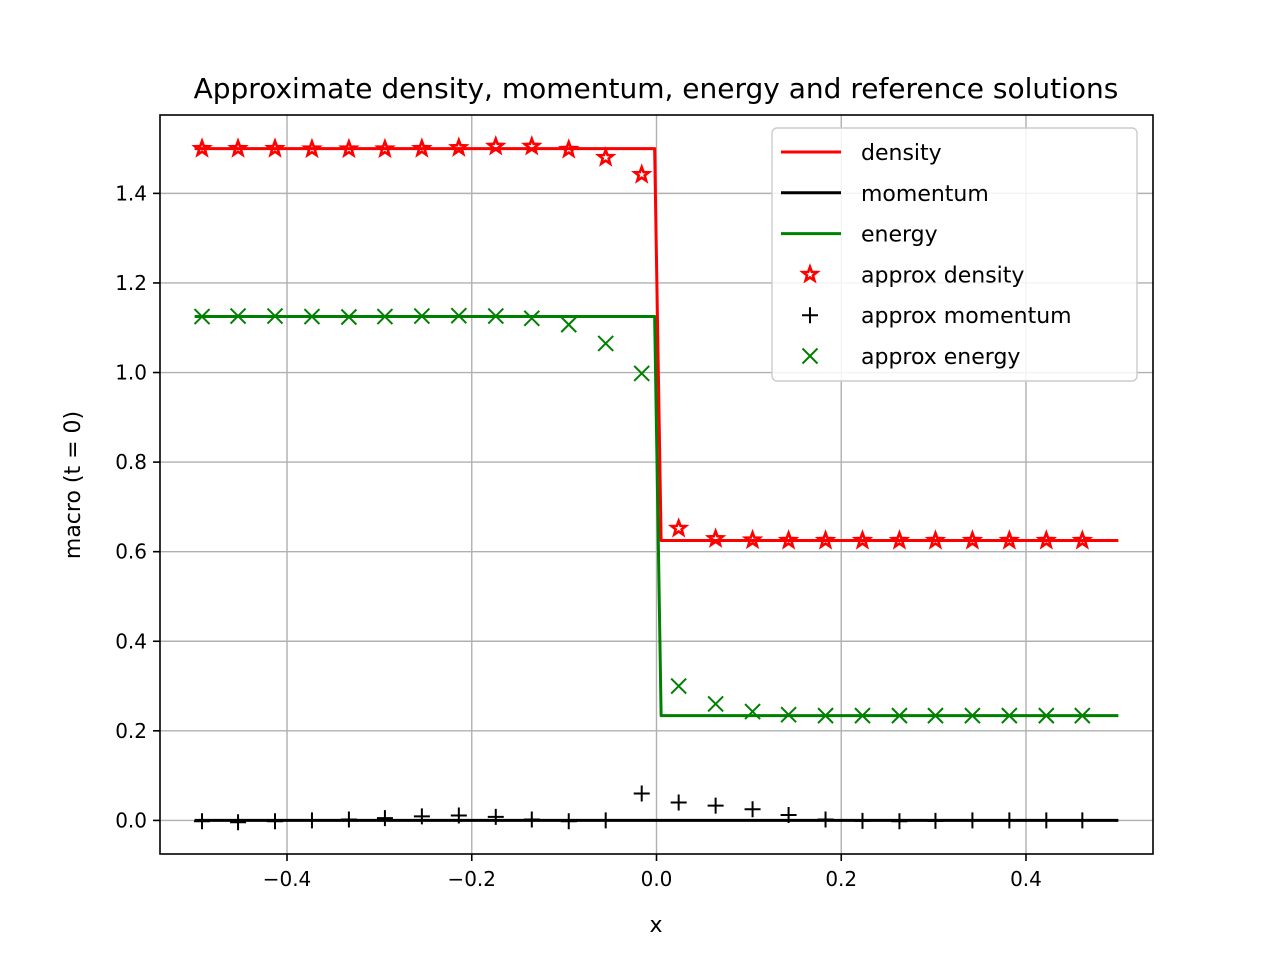 Image resolution: width=1280 pixels, height=960 pixels. I want to click on y-axis-label: macro (t = 0), so click(73, 485).